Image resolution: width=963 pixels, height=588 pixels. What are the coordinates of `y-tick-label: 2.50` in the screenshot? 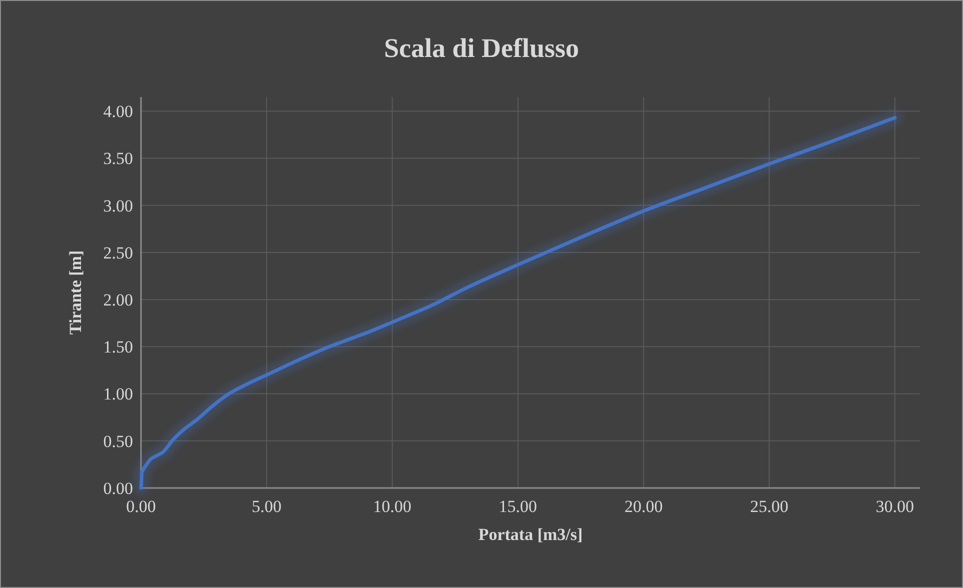 It's located at (118, 252).